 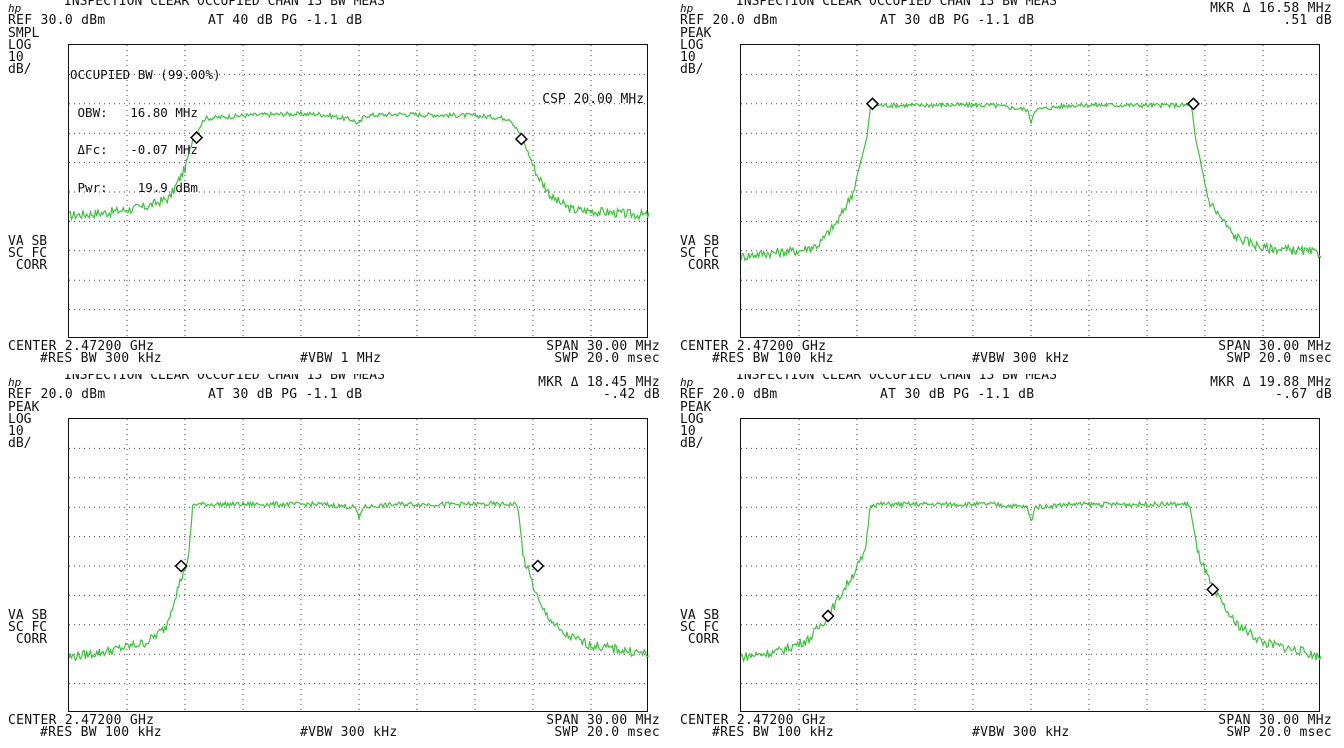 What do you see at coordinates (1271, 382) in the screenshot?
I see `marker-delta: MKR Δ 19.88 MHz` at bounding box center [1271, 382].